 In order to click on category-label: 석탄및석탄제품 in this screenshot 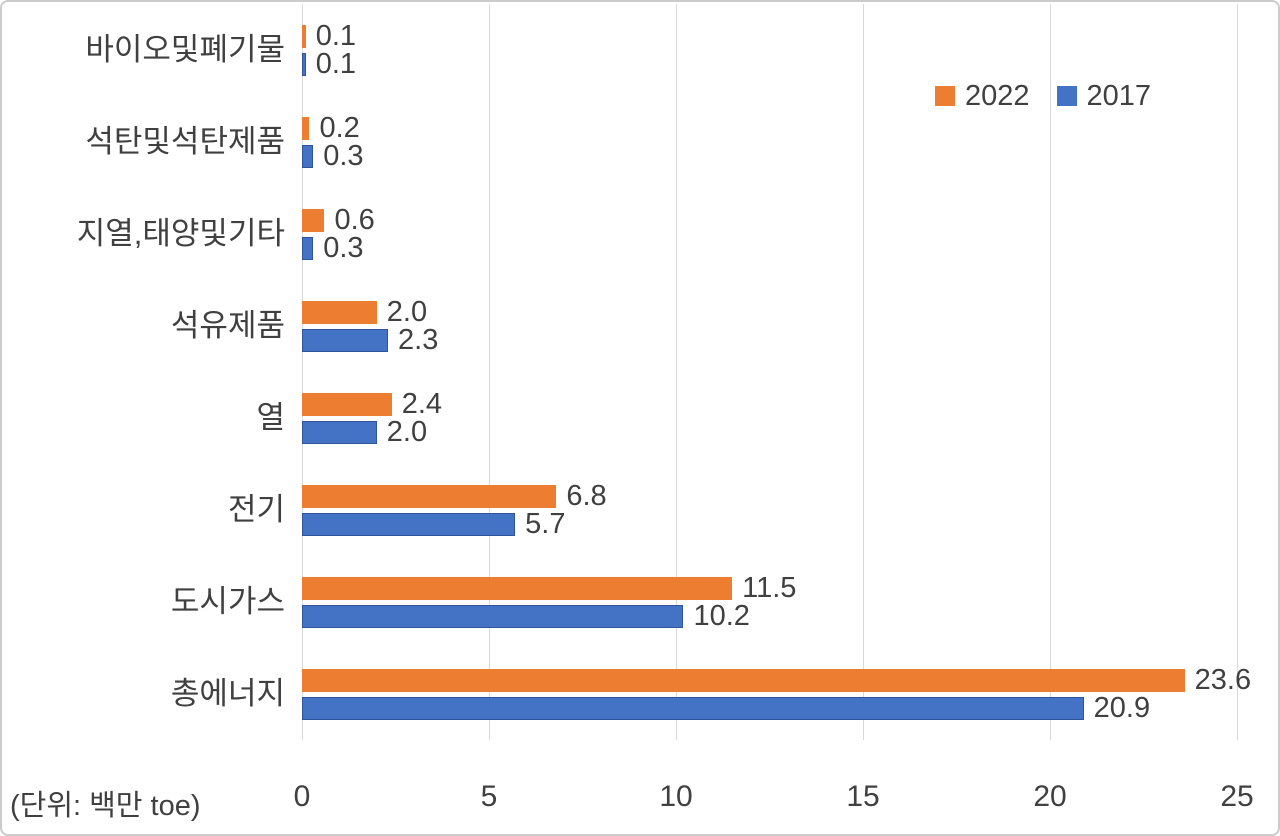, I will do `click(185, 141)`.